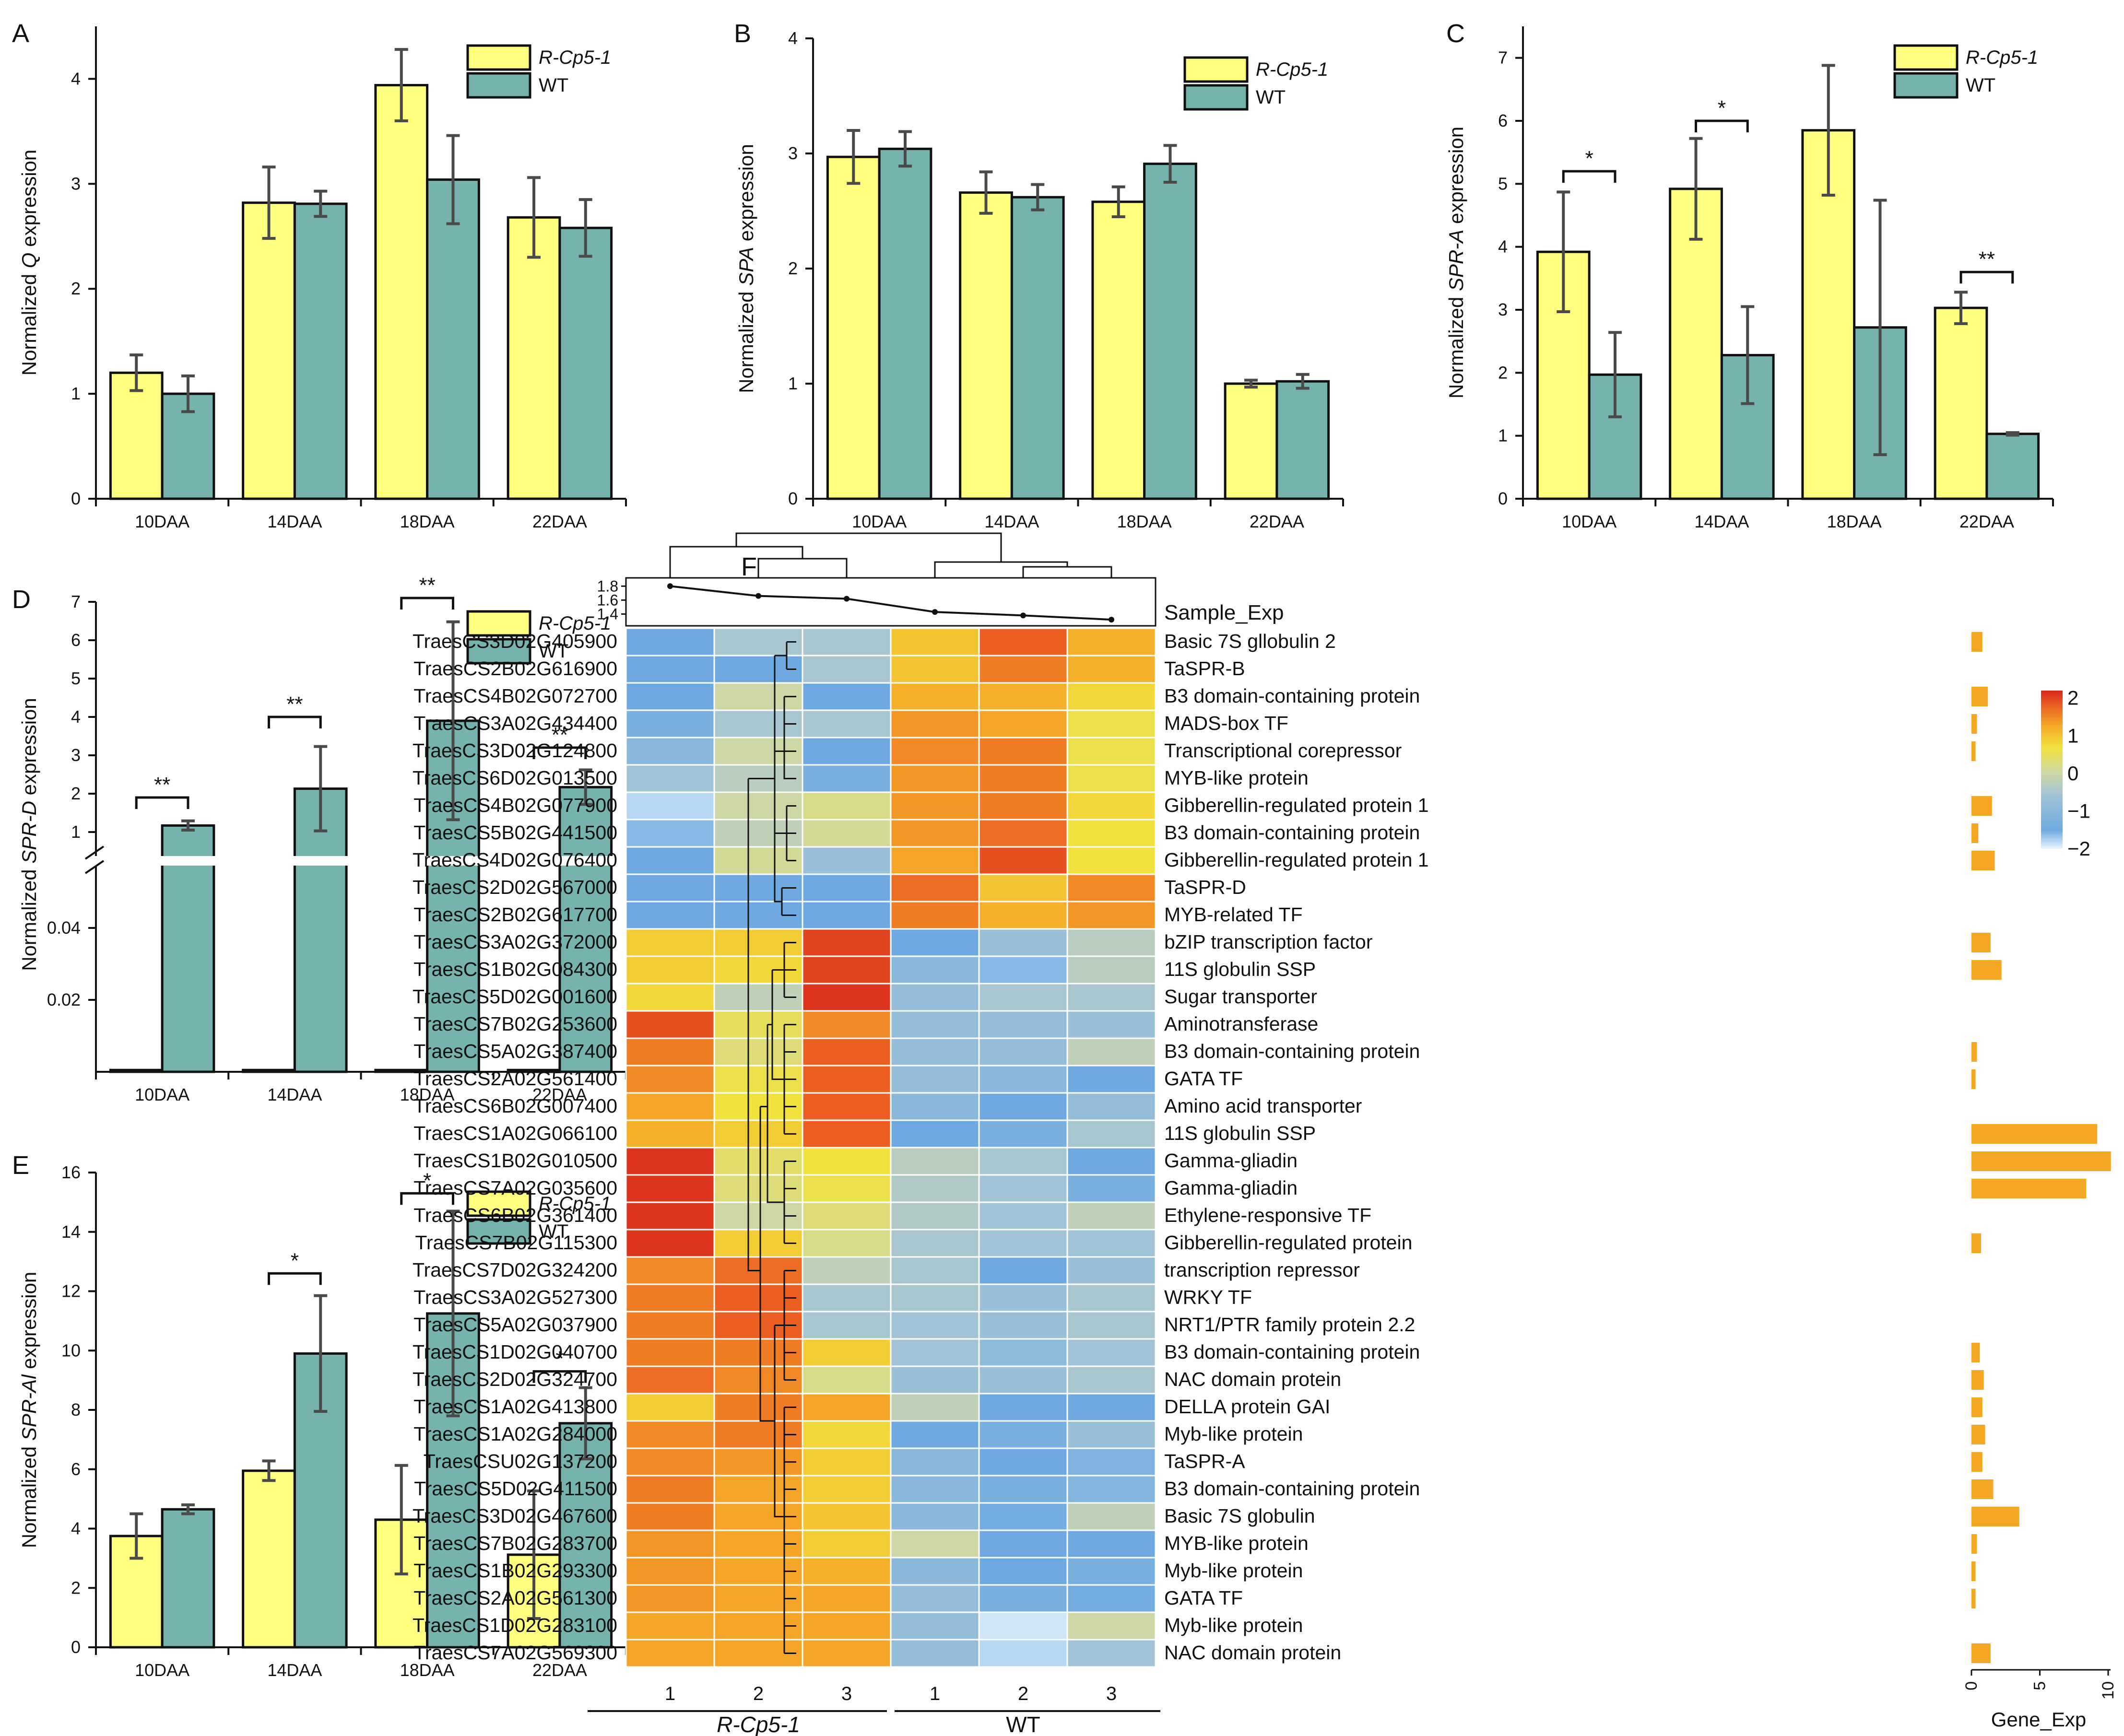  What do you see at coordinates (1226, 723) in the screenshot?
I see `gene-name-label: MADS-box TF` at bounding box center [1226, 723].